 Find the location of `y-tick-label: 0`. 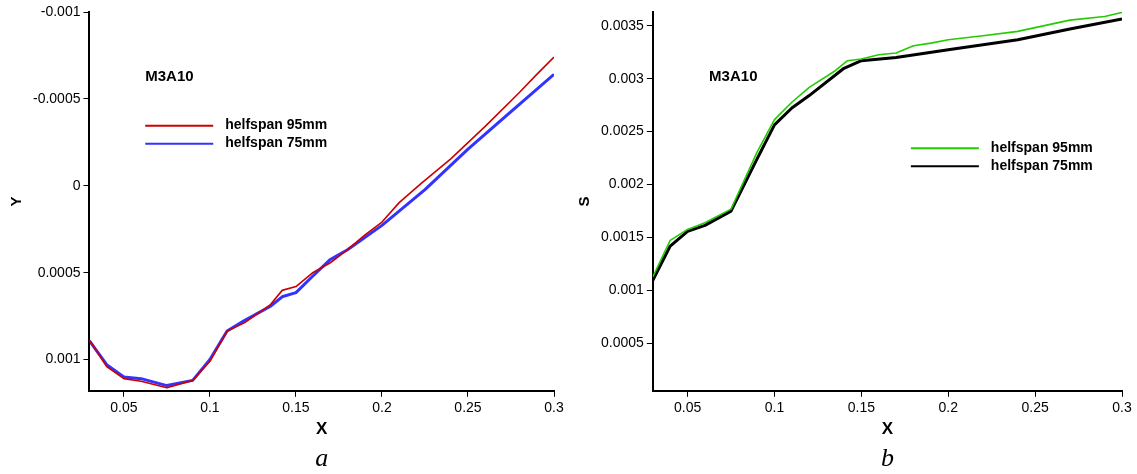

y-tick-label: 0 is located at coordinates (76, 184).